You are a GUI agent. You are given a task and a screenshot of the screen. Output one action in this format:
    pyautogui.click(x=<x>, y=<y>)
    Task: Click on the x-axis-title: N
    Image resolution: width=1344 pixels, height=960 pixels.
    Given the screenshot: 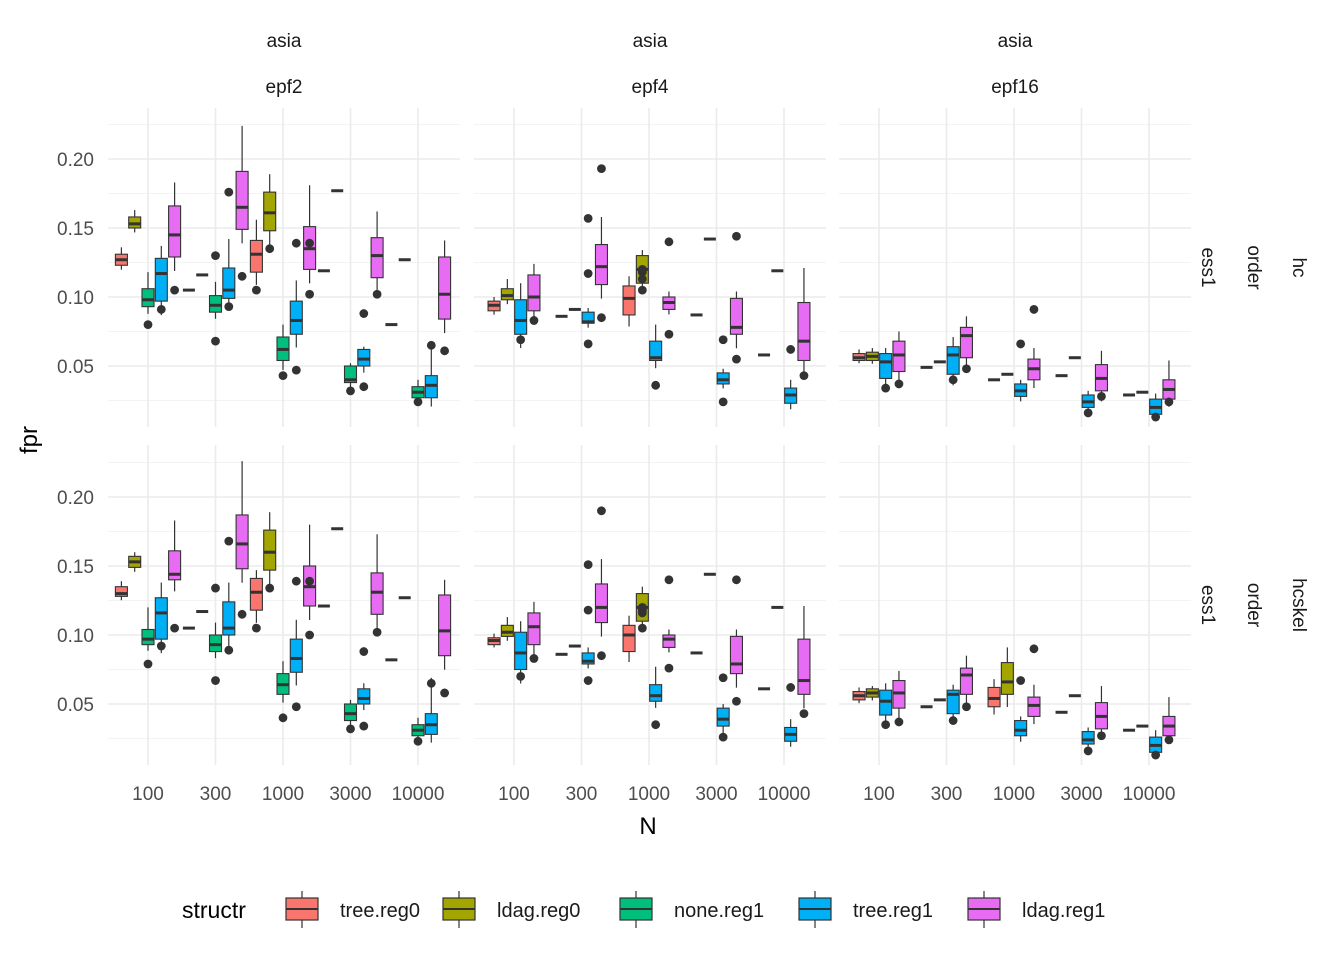 What is the action you would take?
    pyautogui.click(x=647, y=826)
    